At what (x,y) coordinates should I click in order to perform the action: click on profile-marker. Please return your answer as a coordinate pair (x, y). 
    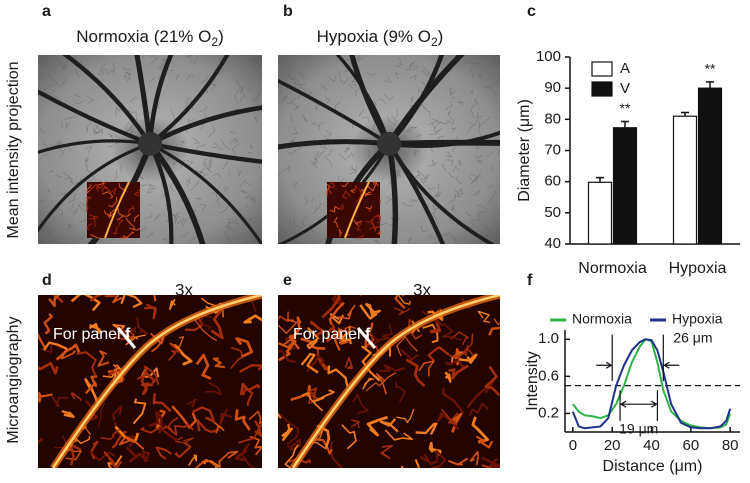
    Looking at the image, I should click on (366, 338).